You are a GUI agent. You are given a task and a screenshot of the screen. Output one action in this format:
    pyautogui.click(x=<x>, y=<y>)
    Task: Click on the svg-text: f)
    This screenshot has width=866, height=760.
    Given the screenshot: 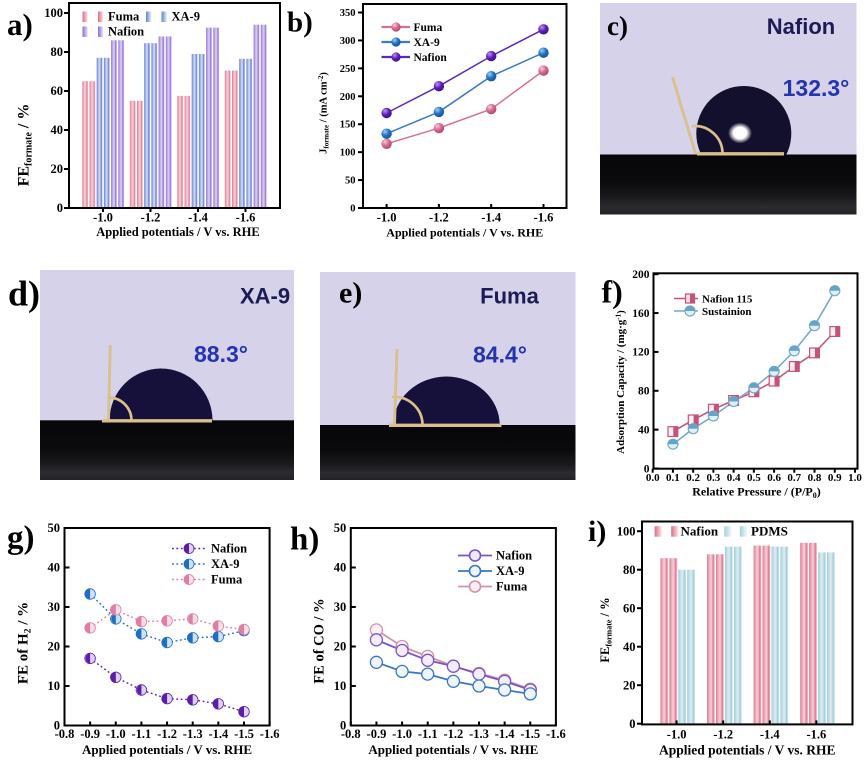 What is the action you would take?
    pyautogui.click(x=612, y=292)
    